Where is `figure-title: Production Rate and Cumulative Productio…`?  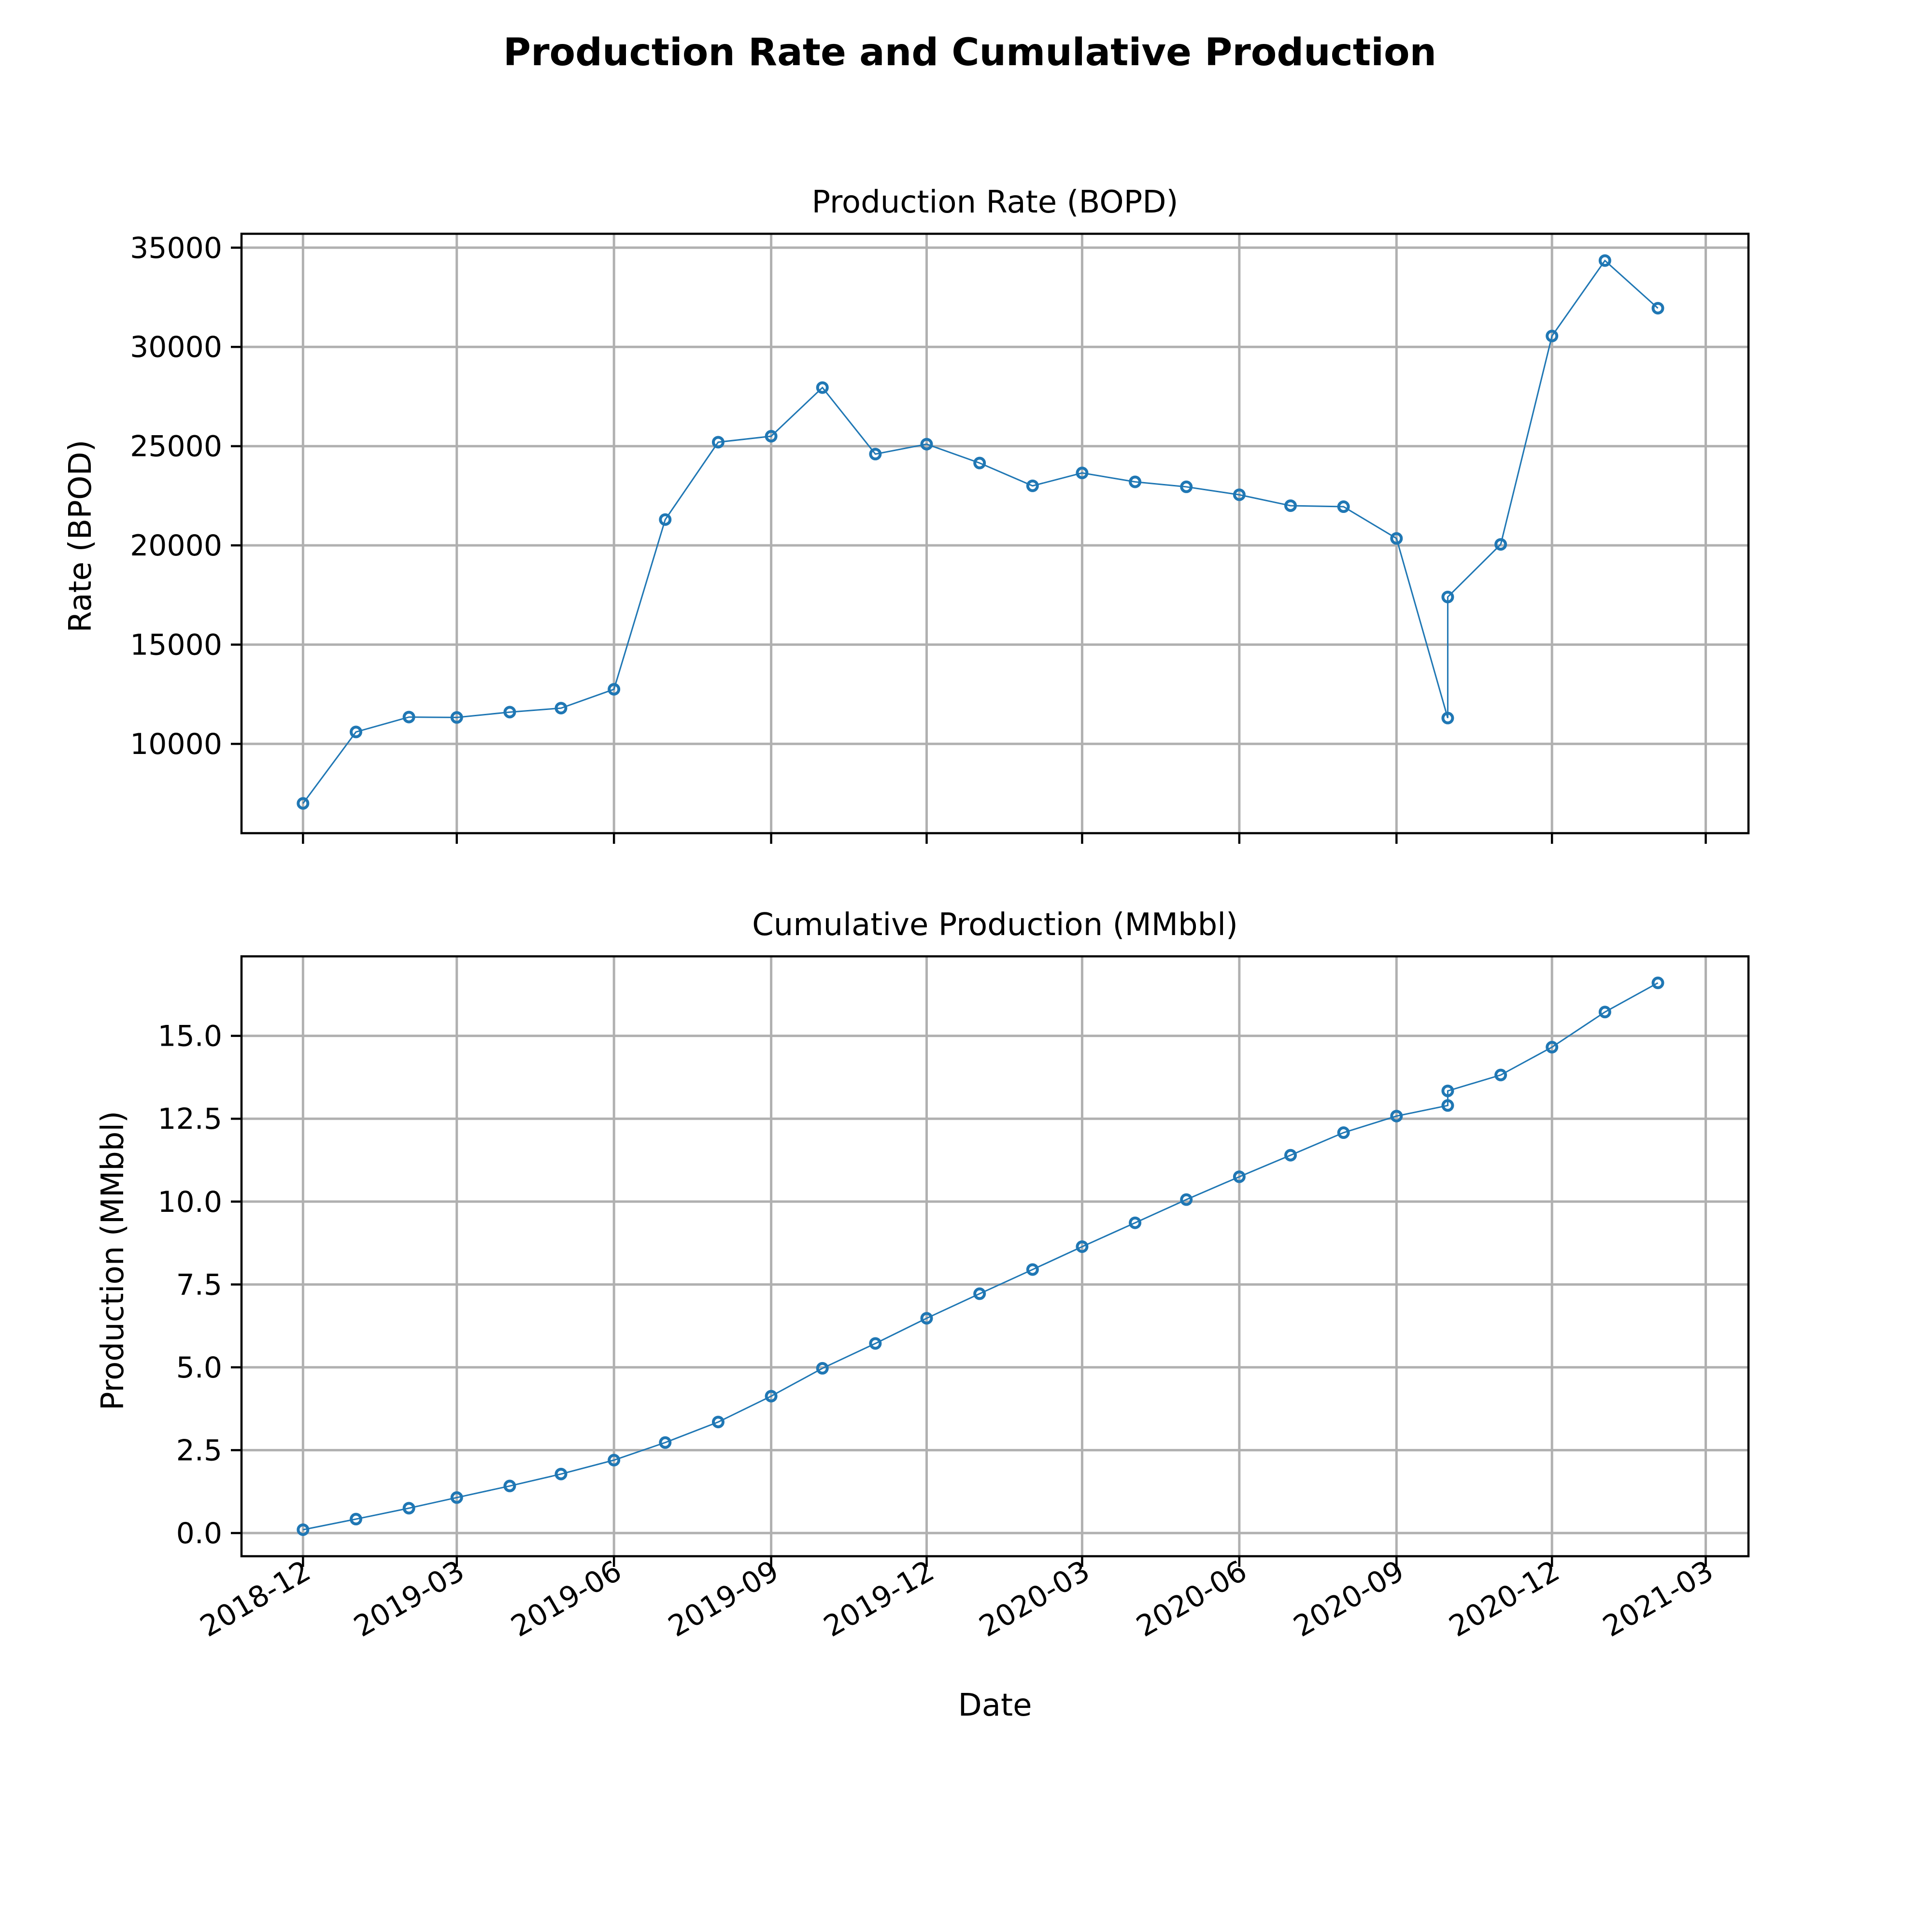 figure-title: Production Rate and Cumulative Productio… is located at coordinates (969, 52).